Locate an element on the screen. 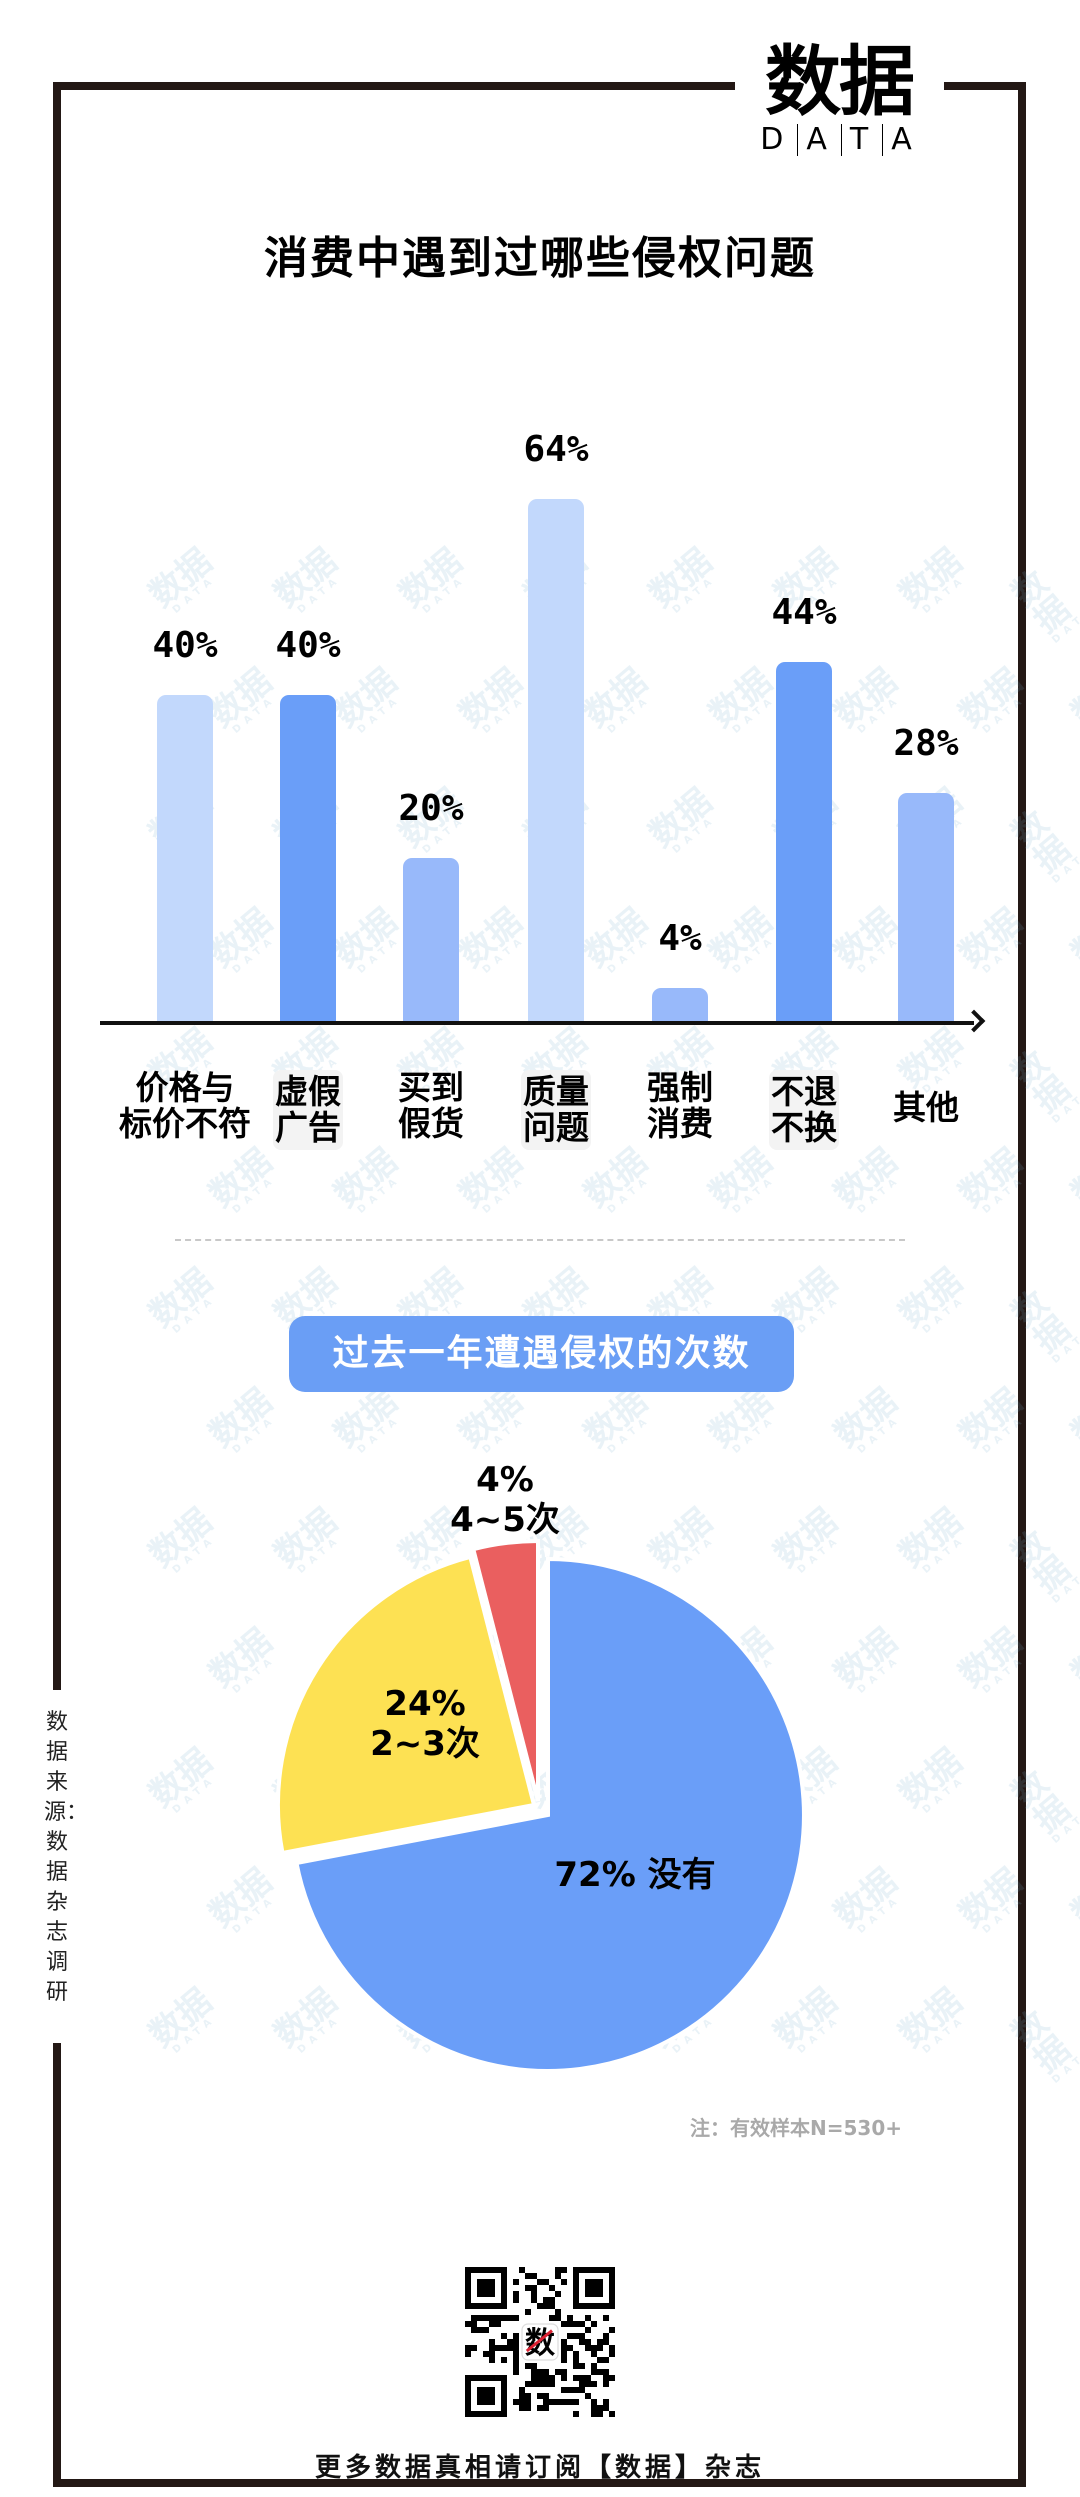 The image size is (1080, 2497). category-label: 价格与 标价不符 is located at coordinates (185, 1106).